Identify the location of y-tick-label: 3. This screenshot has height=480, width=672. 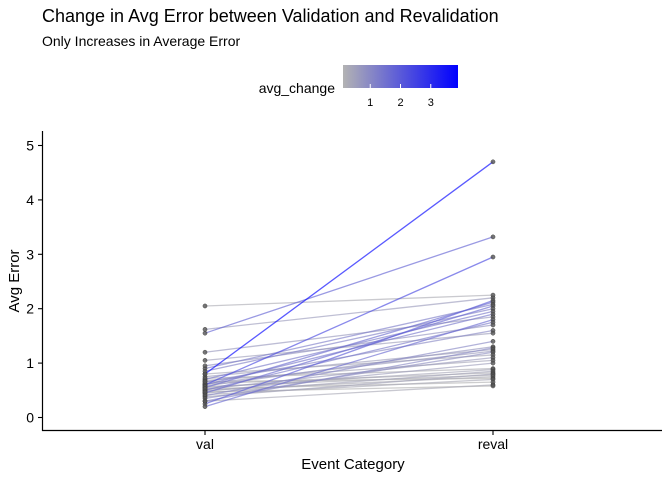
(30, 254).